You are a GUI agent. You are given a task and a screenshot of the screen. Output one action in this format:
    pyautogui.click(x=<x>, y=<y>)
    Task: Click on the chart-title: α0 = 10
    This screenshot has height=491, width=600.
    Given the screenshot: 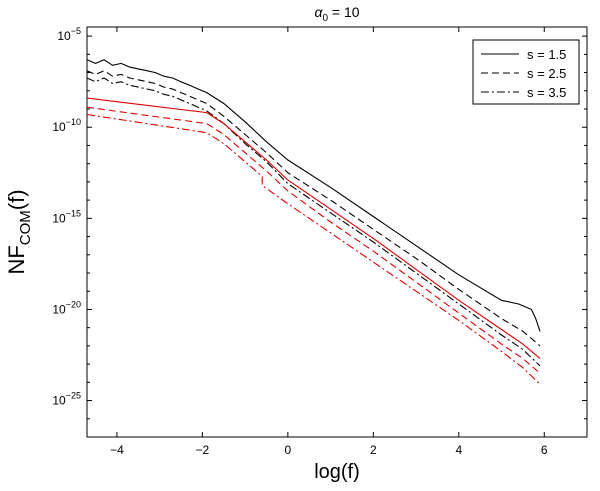 What is the action you would take?
    pyautogui.click(x=336, y=14)
    